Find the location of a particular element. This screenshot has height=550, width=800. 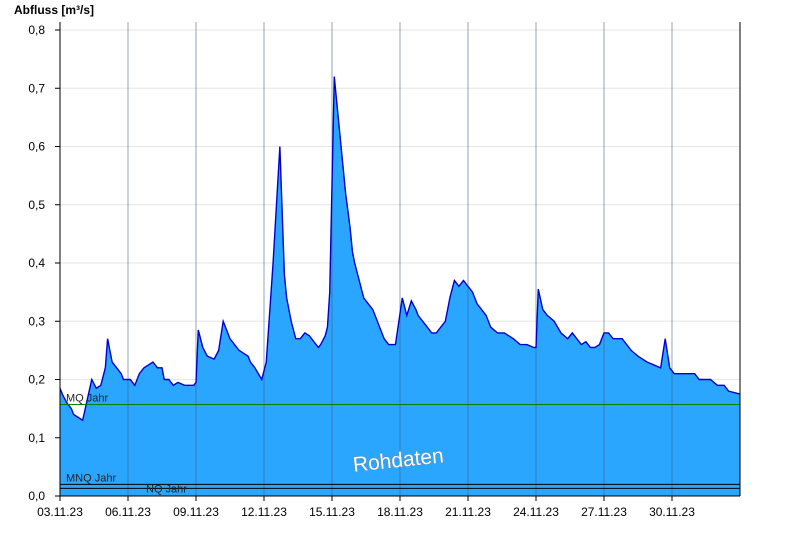

x-tick-label: 21.11.23 is located at coordinates (468, 512).